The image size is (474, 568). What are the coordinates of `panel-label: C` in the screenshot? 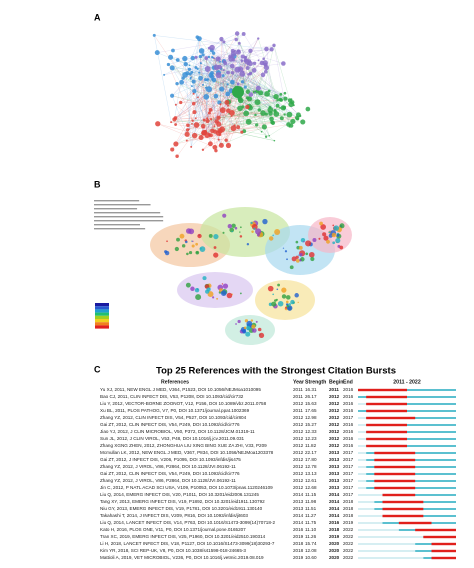 It's located at (97, 369).